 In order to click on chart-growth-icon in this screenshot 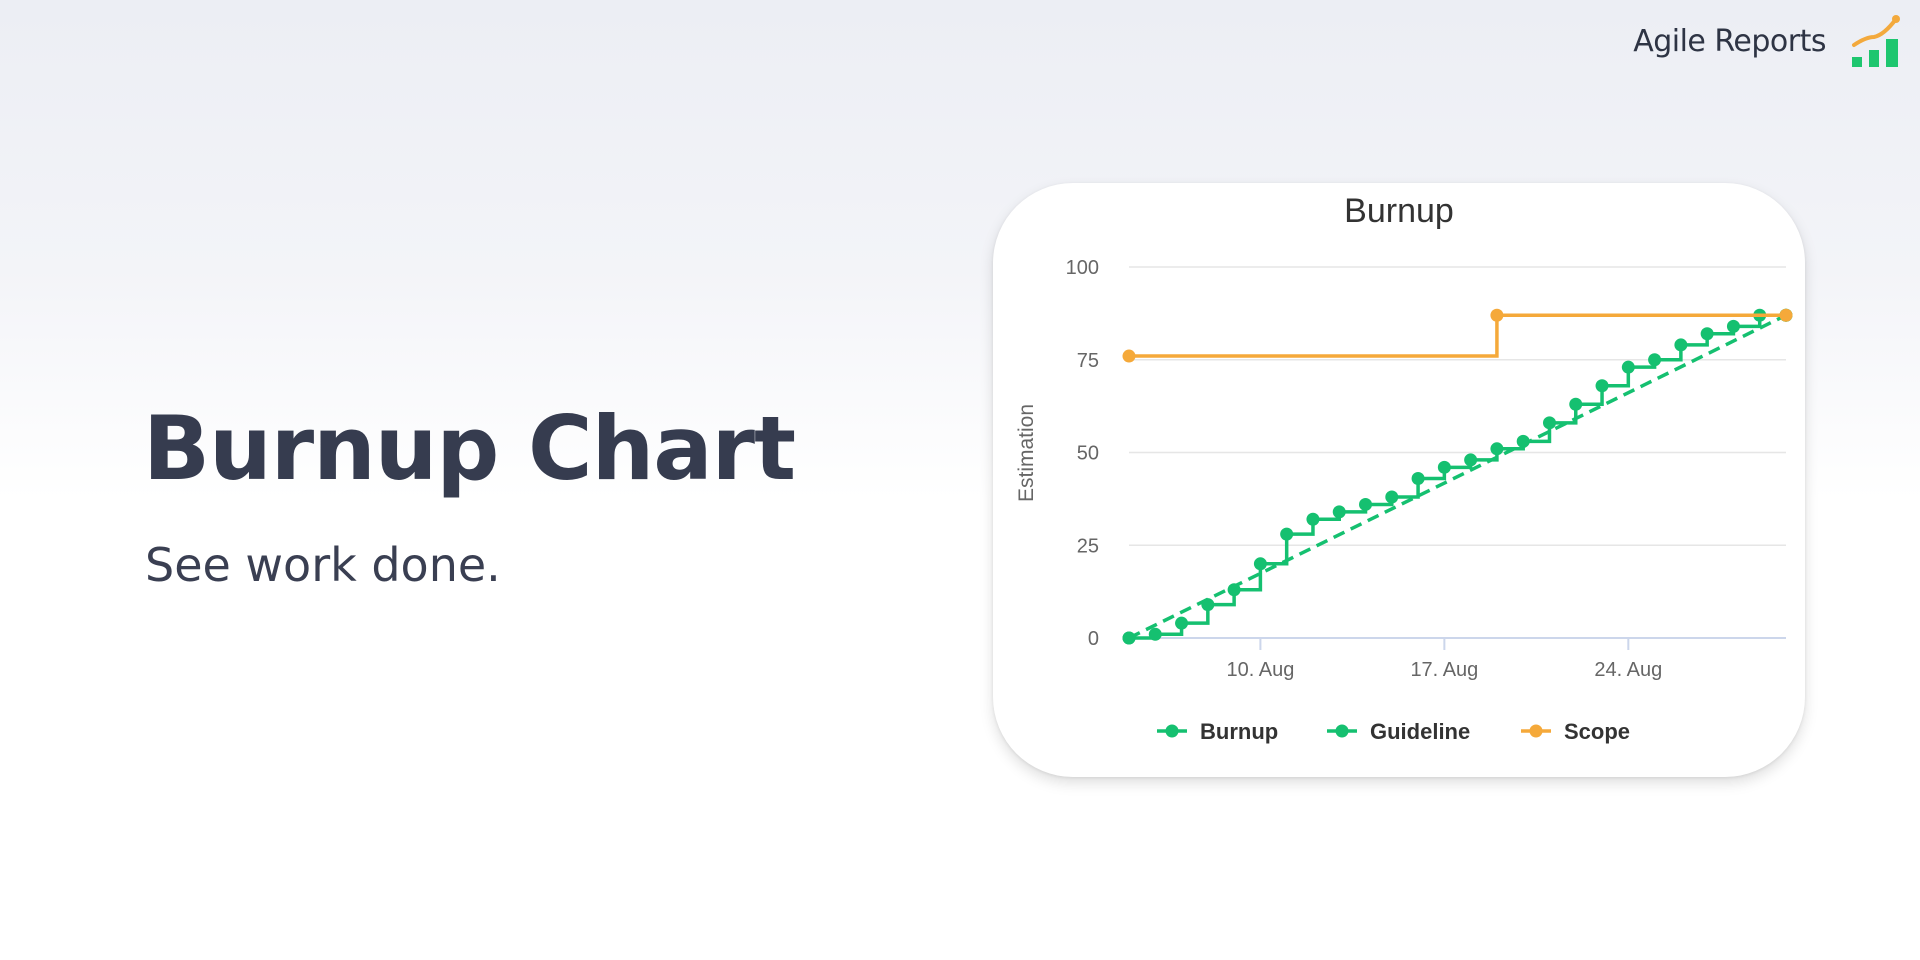, I will do `click(1876, 41)`.